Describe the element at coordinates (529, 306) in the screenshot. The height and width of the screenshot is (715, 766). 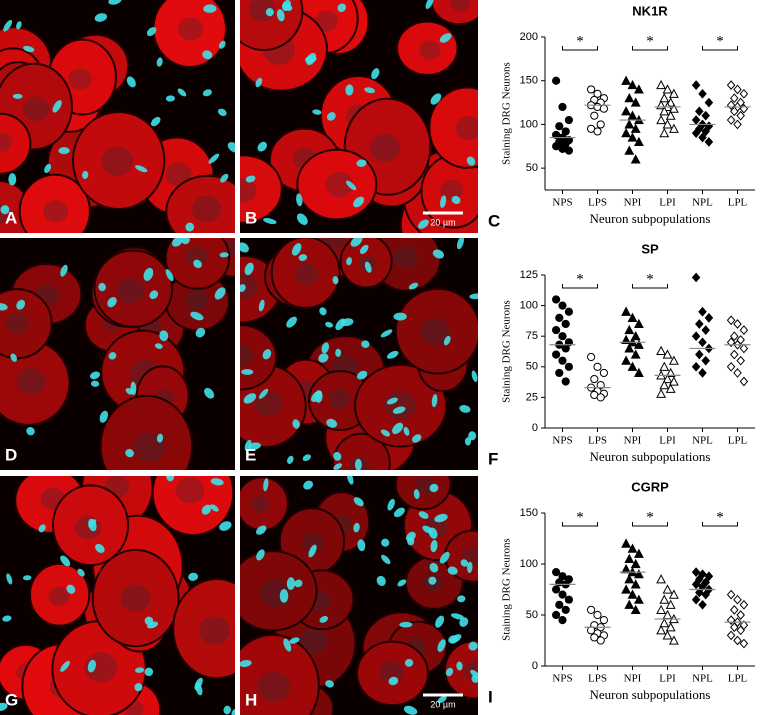
I see `y-tick-label: 100` at that location.